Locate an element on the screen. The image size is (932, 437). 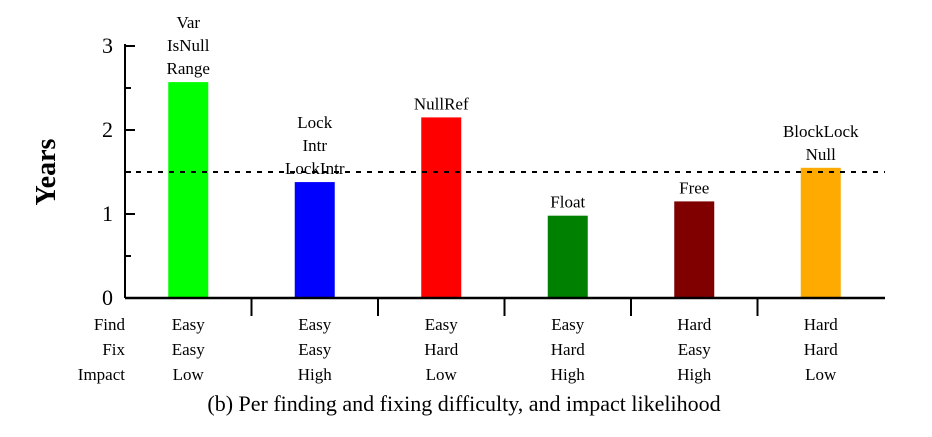
category-label-2-2: Low is located at coordinates (442, 374).